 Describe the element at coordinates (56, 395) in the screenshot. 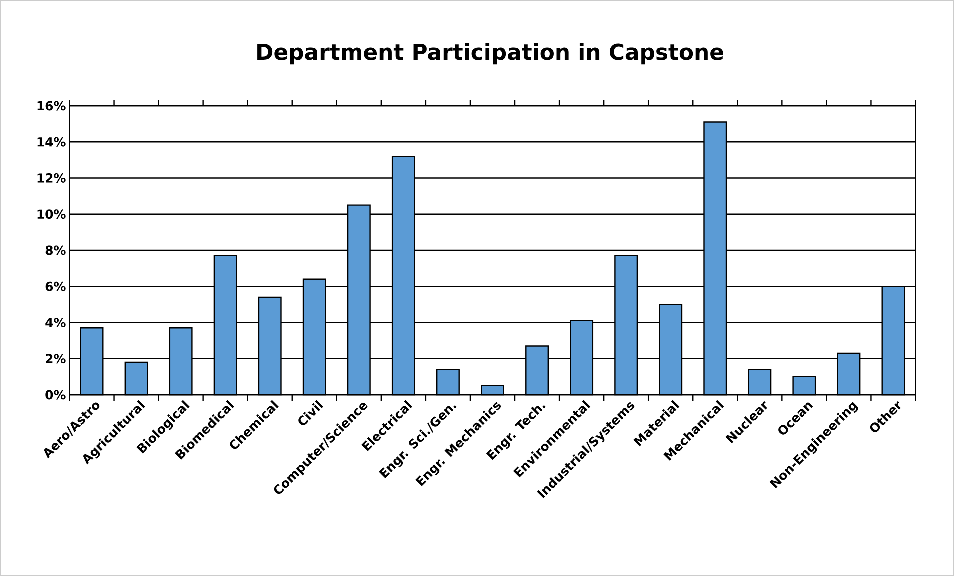

I see `y-tick-label: 0%` at that location.